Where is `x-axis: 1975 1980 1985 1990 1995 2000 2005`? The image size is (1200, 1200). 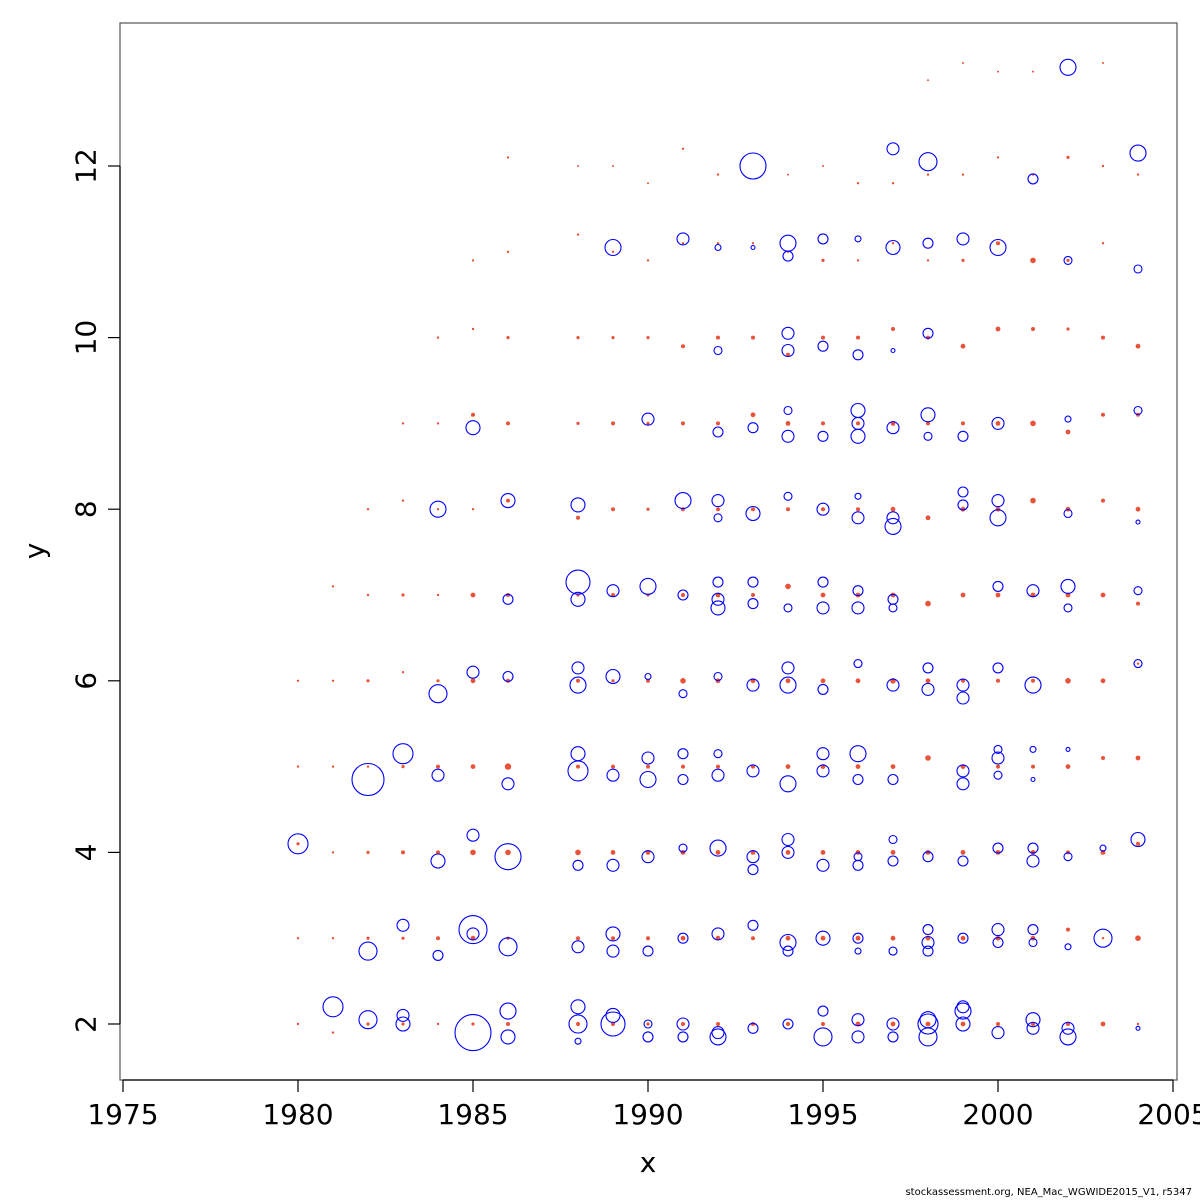
x-axis: 1975 1980 1985 1990 1995 2000 2005 is located at coordinates (643, 1105).